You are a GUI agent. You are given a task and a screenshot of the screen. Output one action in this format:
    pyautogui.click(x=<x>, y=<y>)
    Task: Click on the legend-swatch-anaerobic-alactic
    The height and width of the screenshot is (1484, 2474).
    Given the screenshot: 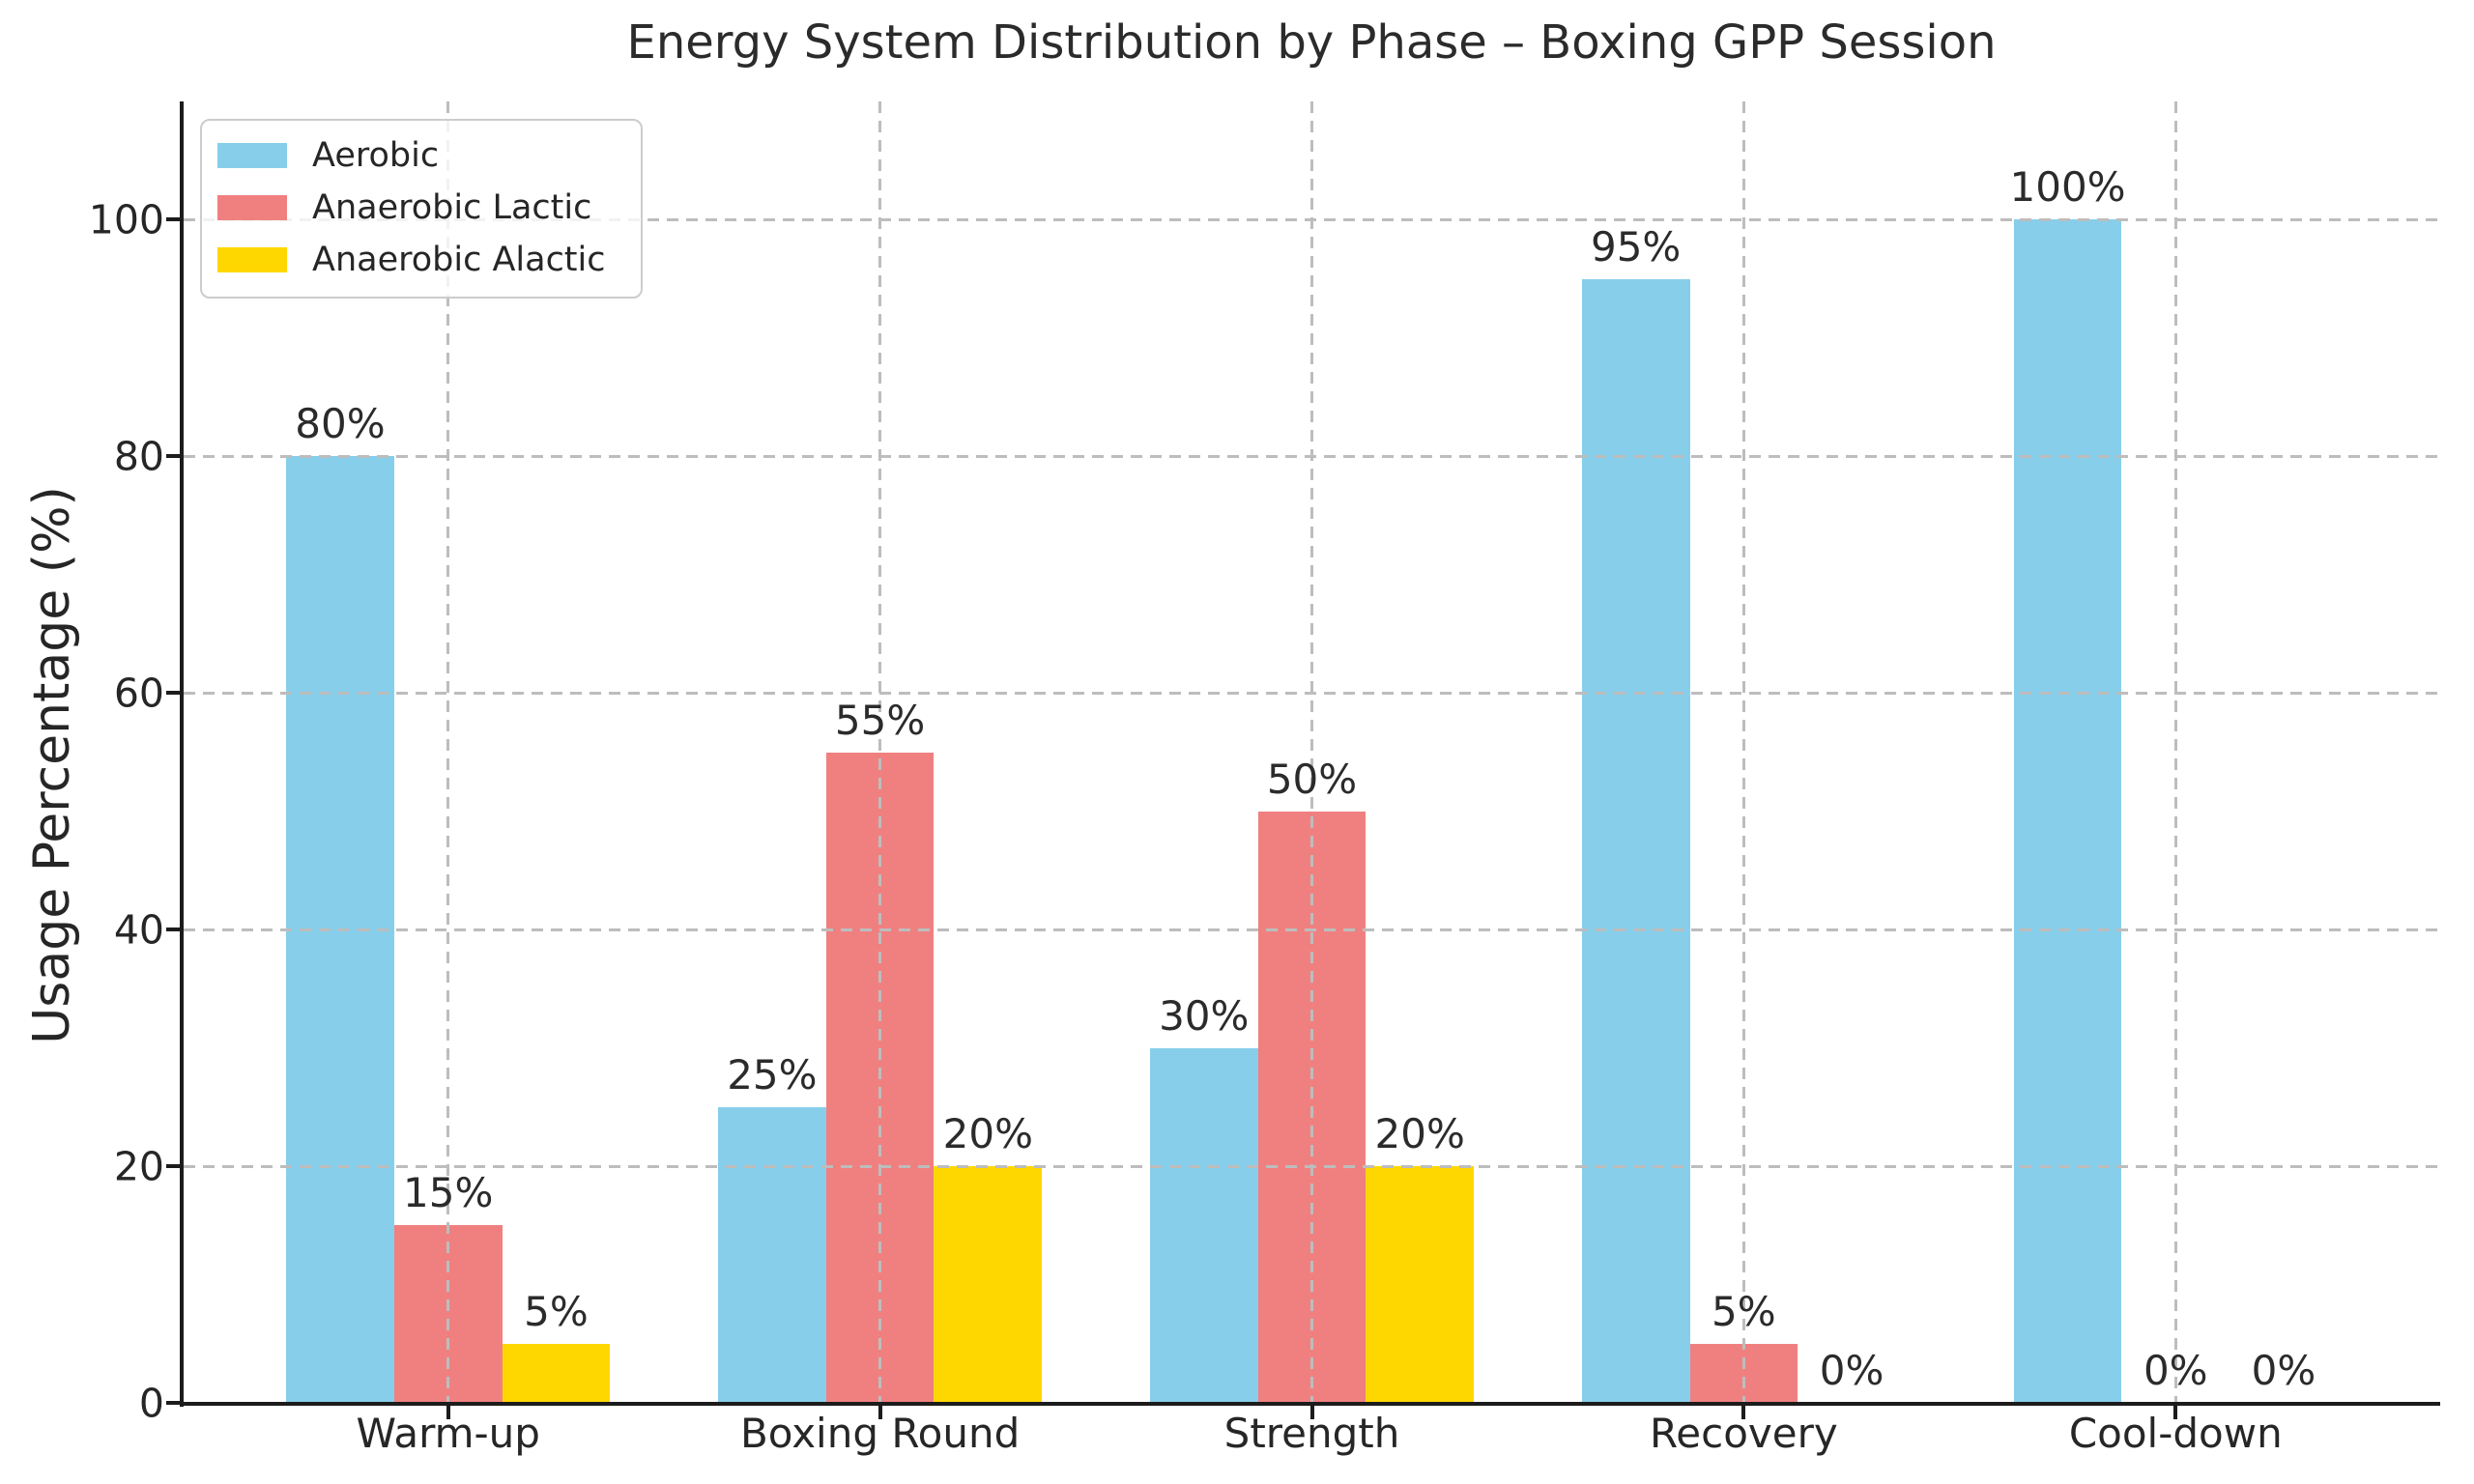 What is the action you would take?
    pyautogui.click(x=252, y=259)
    